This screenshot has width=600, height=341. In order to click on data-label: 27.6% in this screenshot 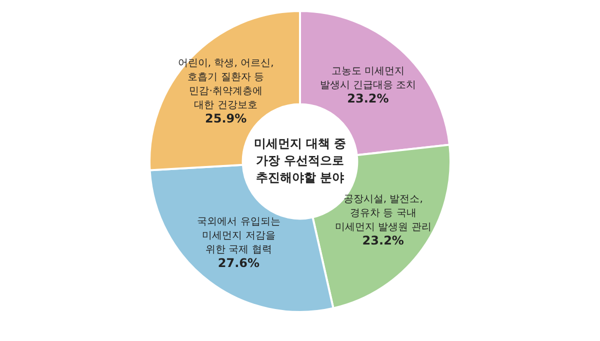, I will do `click(239, 263)`.